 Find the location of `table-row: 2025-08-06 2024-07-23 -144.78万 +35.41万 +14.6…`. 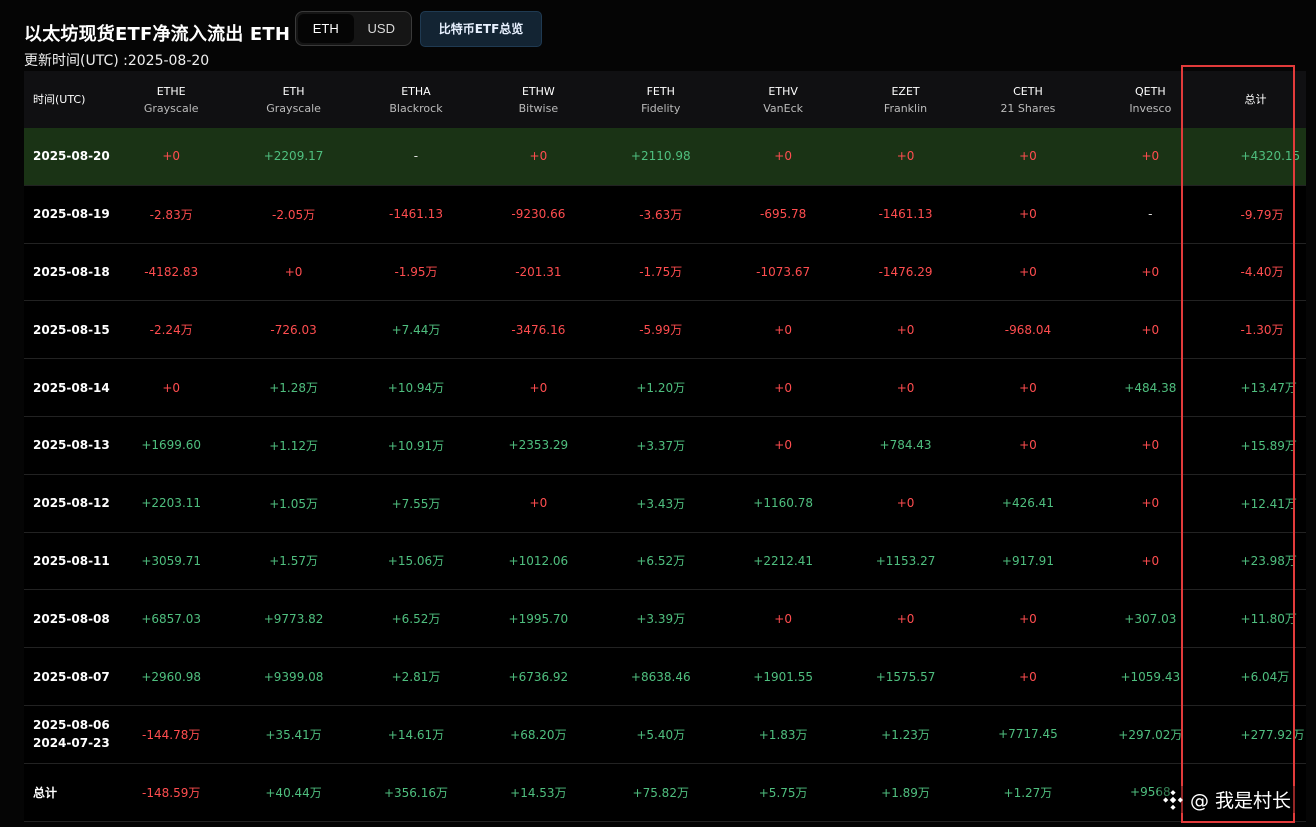

table-row: 2025-08-06 2024-07-23 -144.78万 +35.41万 +14.6… is located at coordinates (665, 735).